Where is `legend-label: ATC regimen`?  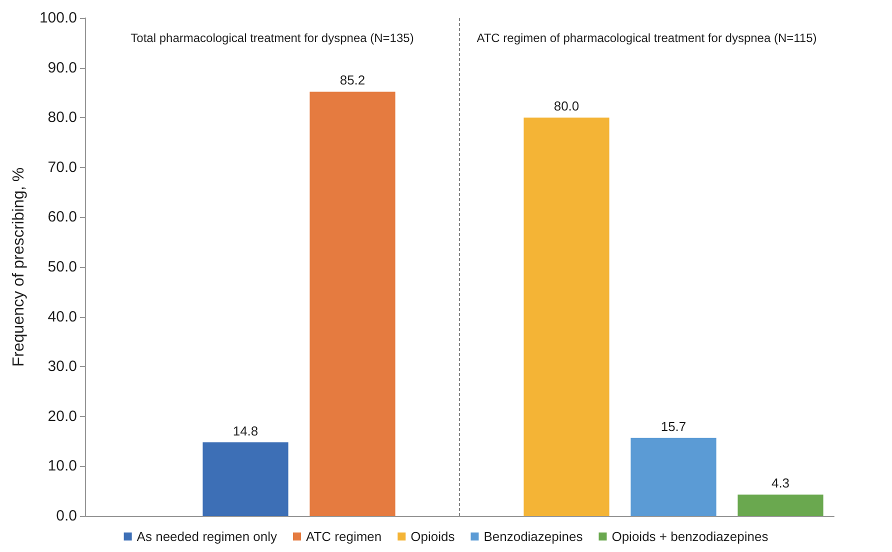 legend-label: ATC regimen is located at coordinates (344, 536).